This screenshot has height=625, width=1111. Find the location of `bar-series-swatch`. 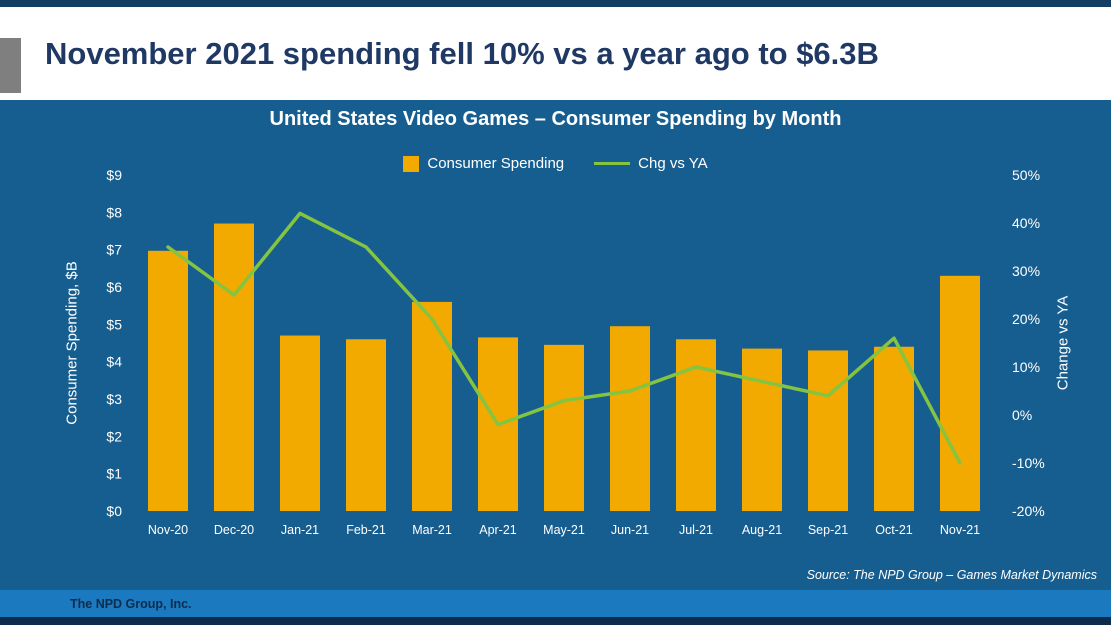

bar-series-swatch is located at coordinates (411, 163).